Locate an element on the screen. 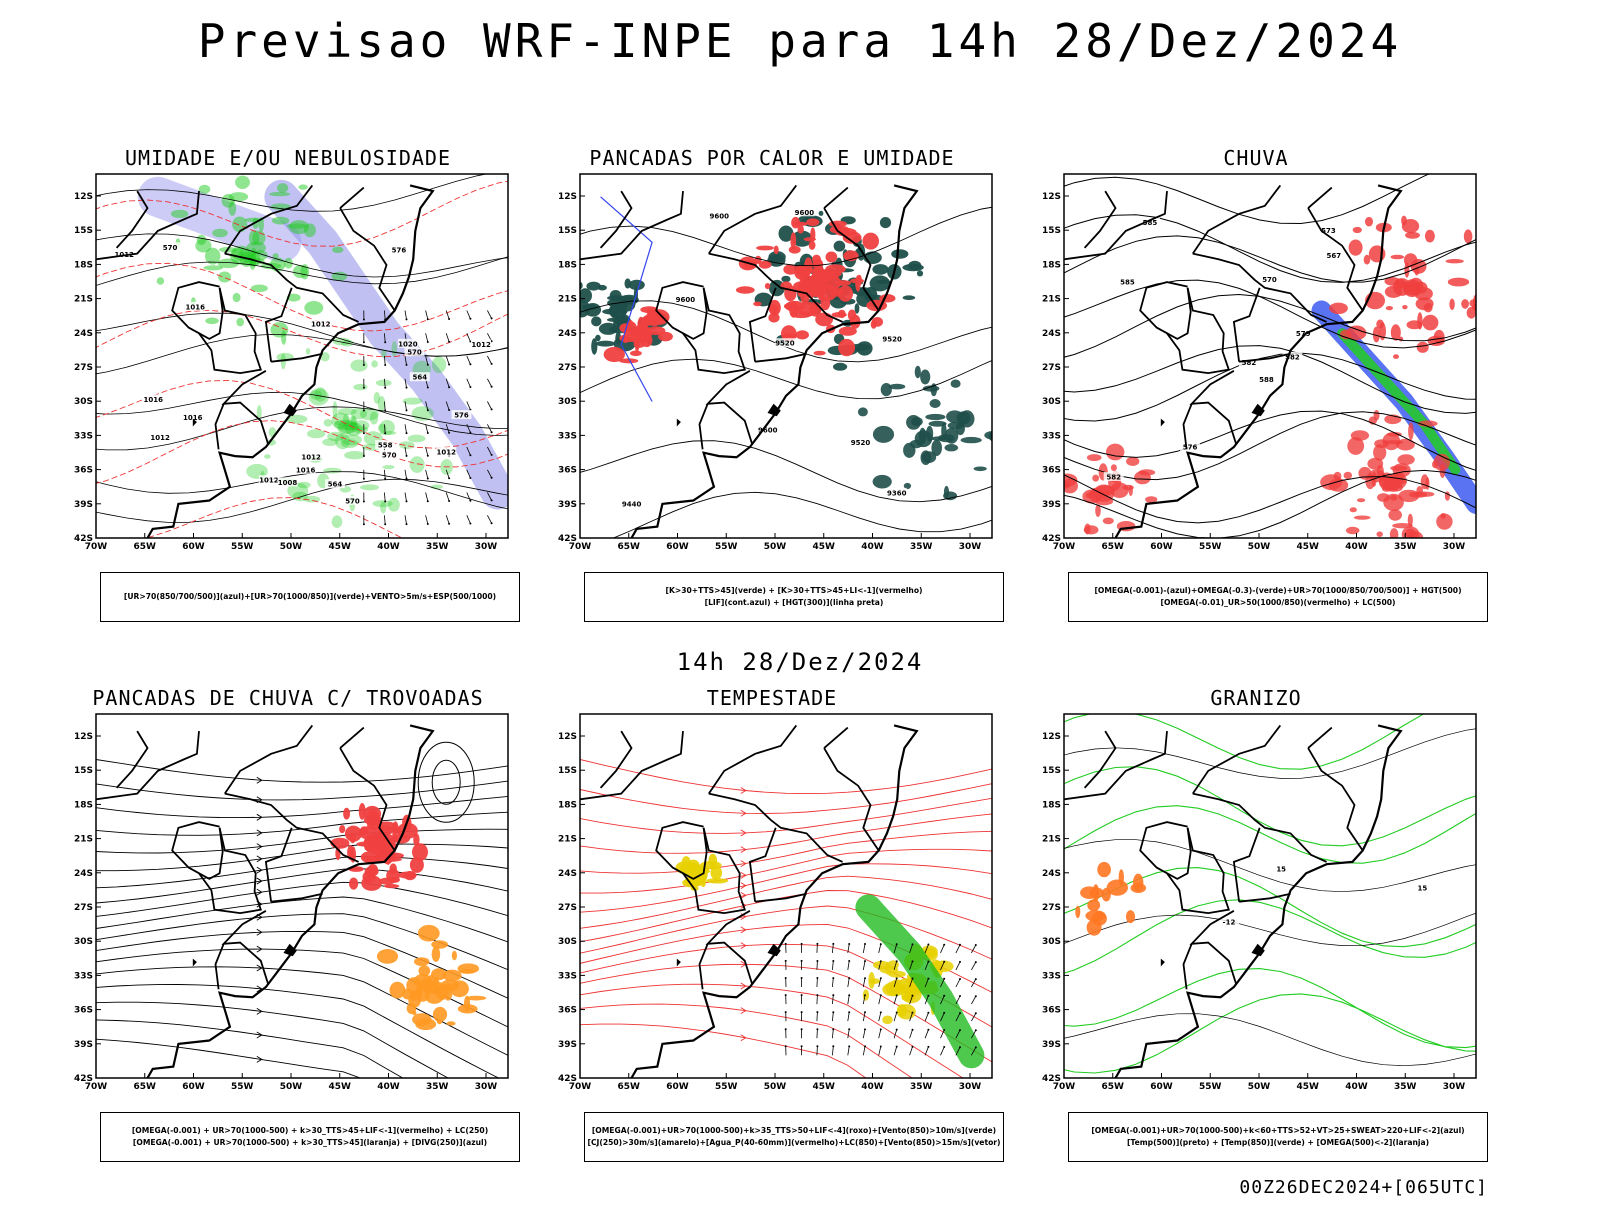  lat-tick-label: 30S is located at coordinates (1051, 942).